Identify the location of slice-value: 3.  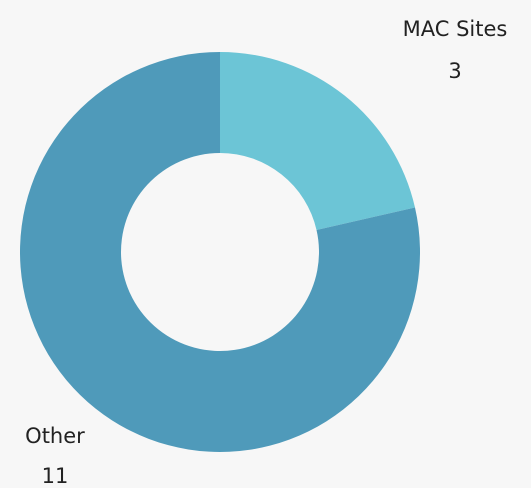
(454, 71).